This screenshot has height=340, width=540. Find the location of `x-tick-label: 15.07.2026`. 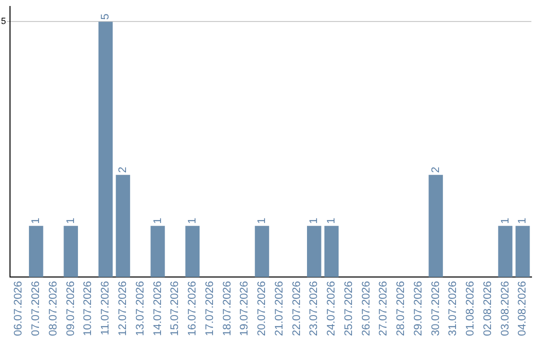

x-tick-label: 15.07.2026 is located at coordinates (175, 308).